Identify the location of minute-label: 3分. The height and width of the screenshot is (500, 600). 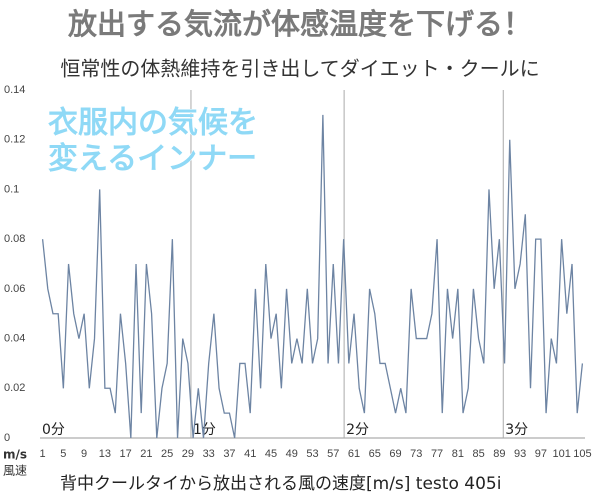
(516, 430).